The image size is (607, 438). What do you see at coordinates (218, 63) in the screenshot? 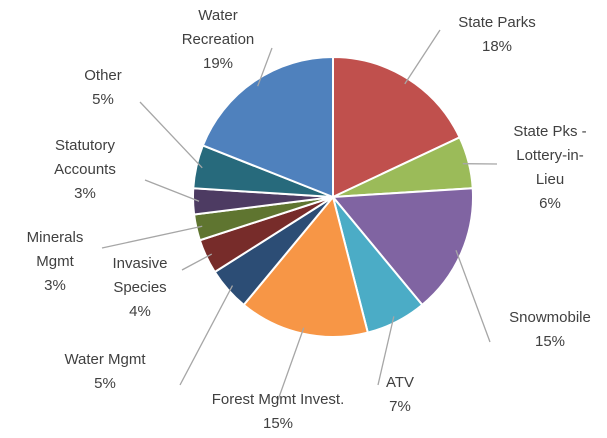
I see `value-label: 19%` at bounding box center [218, 63].